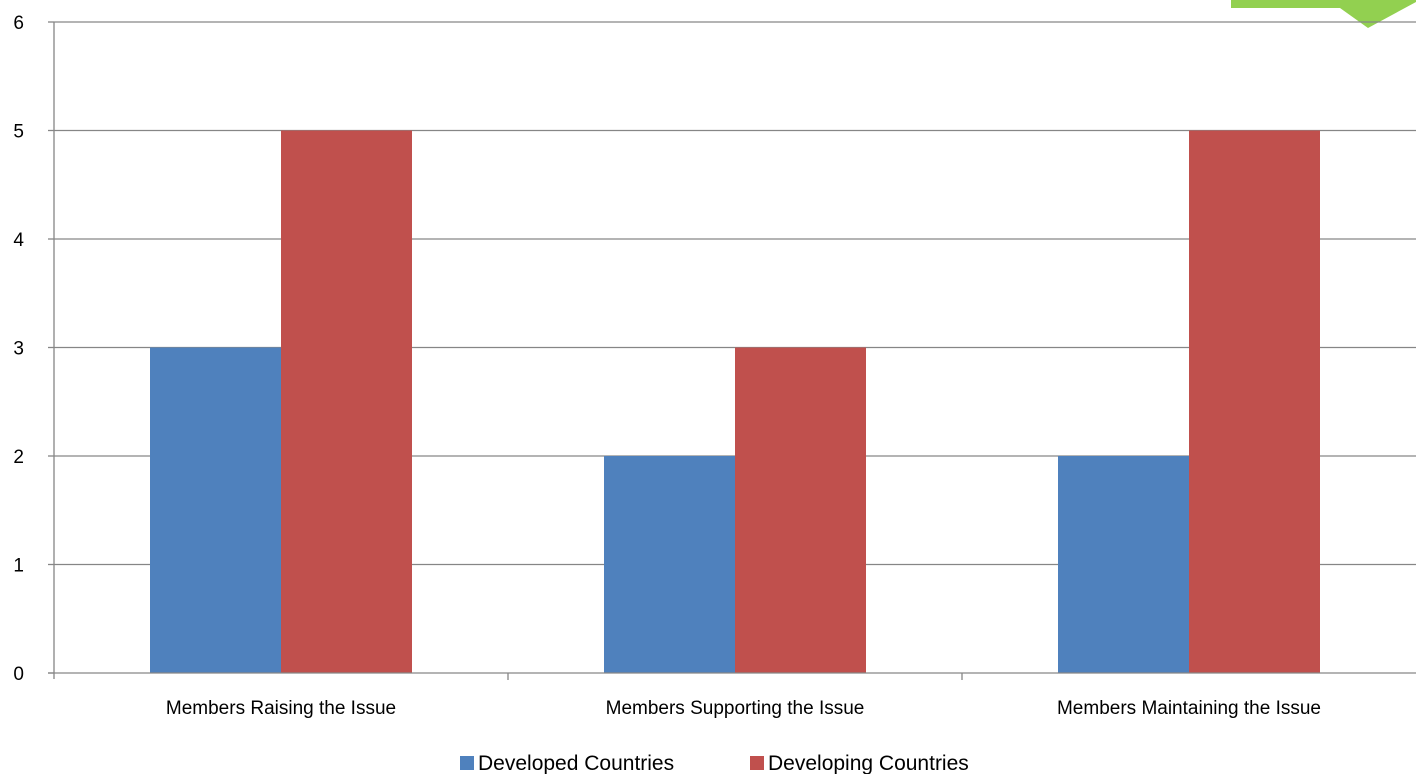 This screenshot has height=774, width=1416. I want to click on x-category-label: Members Raising the Issue, so click(281, 708).